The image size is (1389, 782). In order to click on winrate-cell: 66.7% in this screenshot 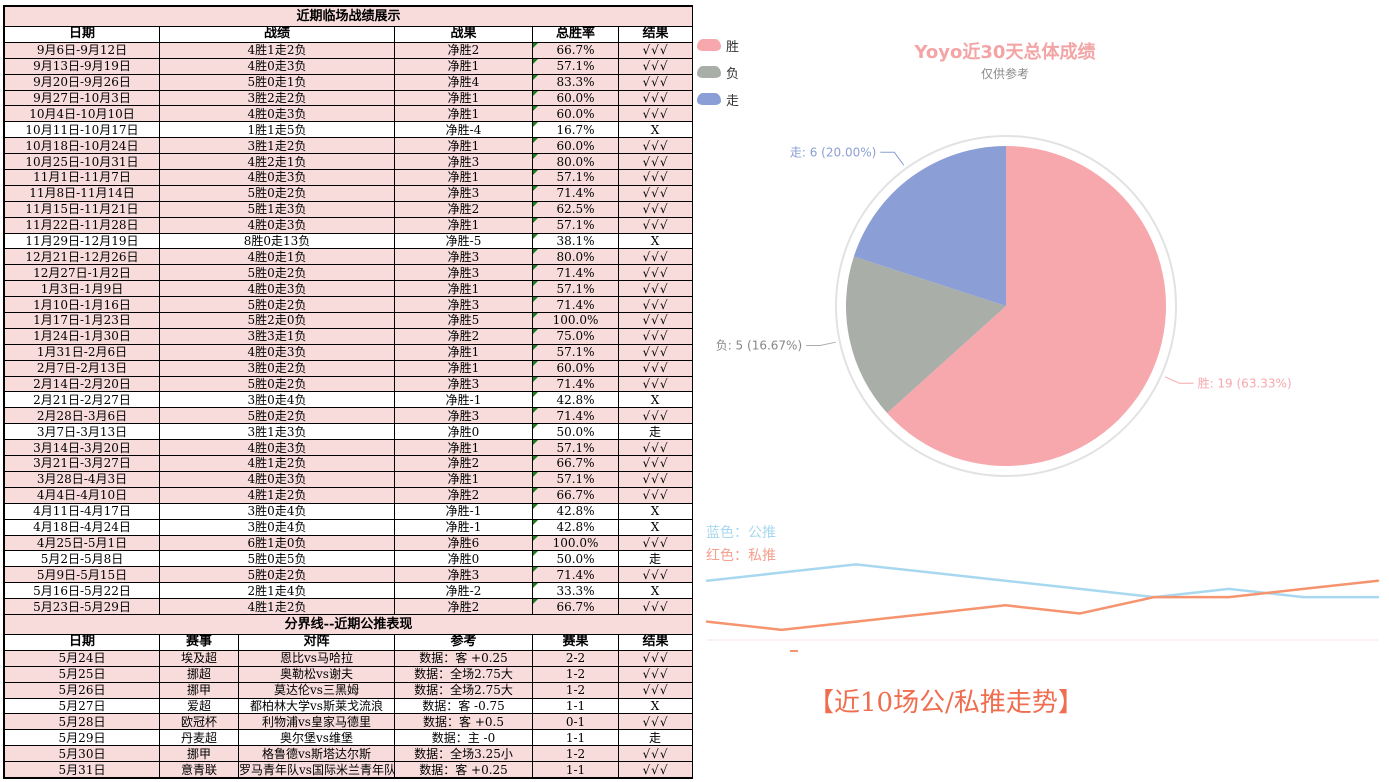, I will do `click(575, 463)`.